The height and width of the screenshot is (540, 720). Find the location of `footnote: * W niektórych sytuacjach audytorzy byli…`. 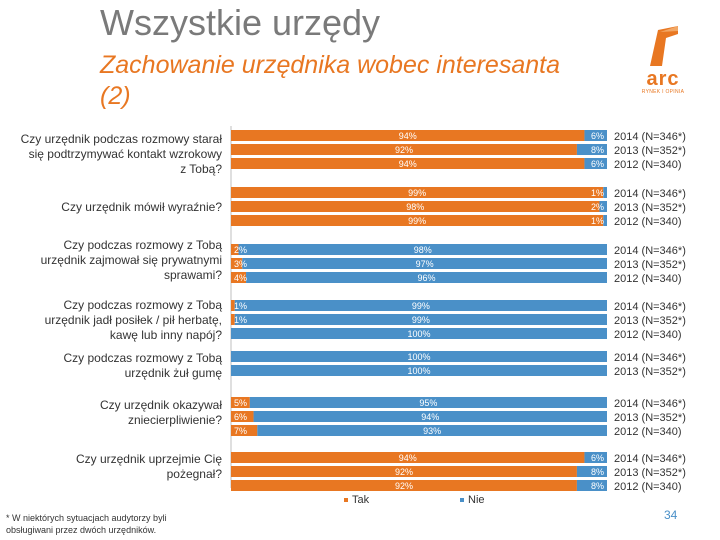

footnote: * W niektórych sytuacjach audytorzy byli… is located at coordinates (86, 524).